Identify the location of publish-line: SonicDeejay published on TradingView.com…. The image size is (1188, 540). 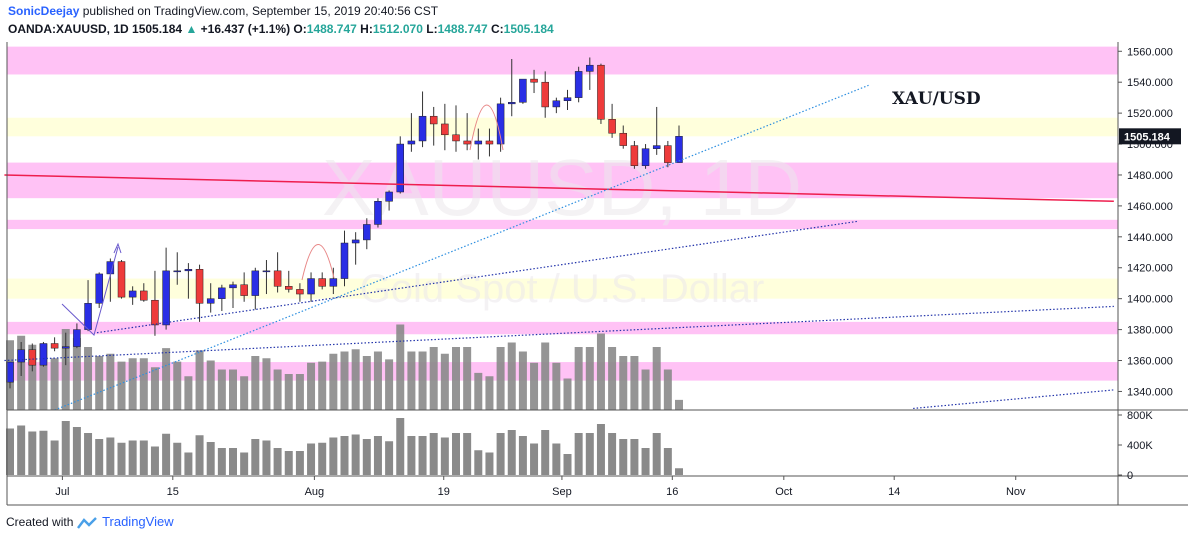
(223, 11).